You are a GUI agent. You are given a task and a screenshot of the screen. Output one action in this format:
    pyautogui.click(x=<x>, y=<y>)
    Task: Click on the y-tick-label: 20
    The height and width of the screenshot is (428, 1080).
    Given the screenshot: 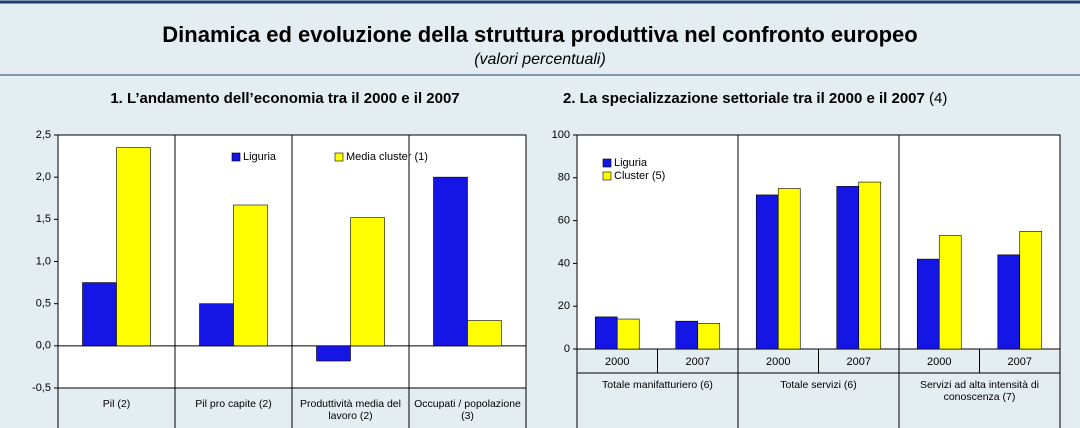 What is the action you would take?
    pyautogui.click(x=564, y=306)
    